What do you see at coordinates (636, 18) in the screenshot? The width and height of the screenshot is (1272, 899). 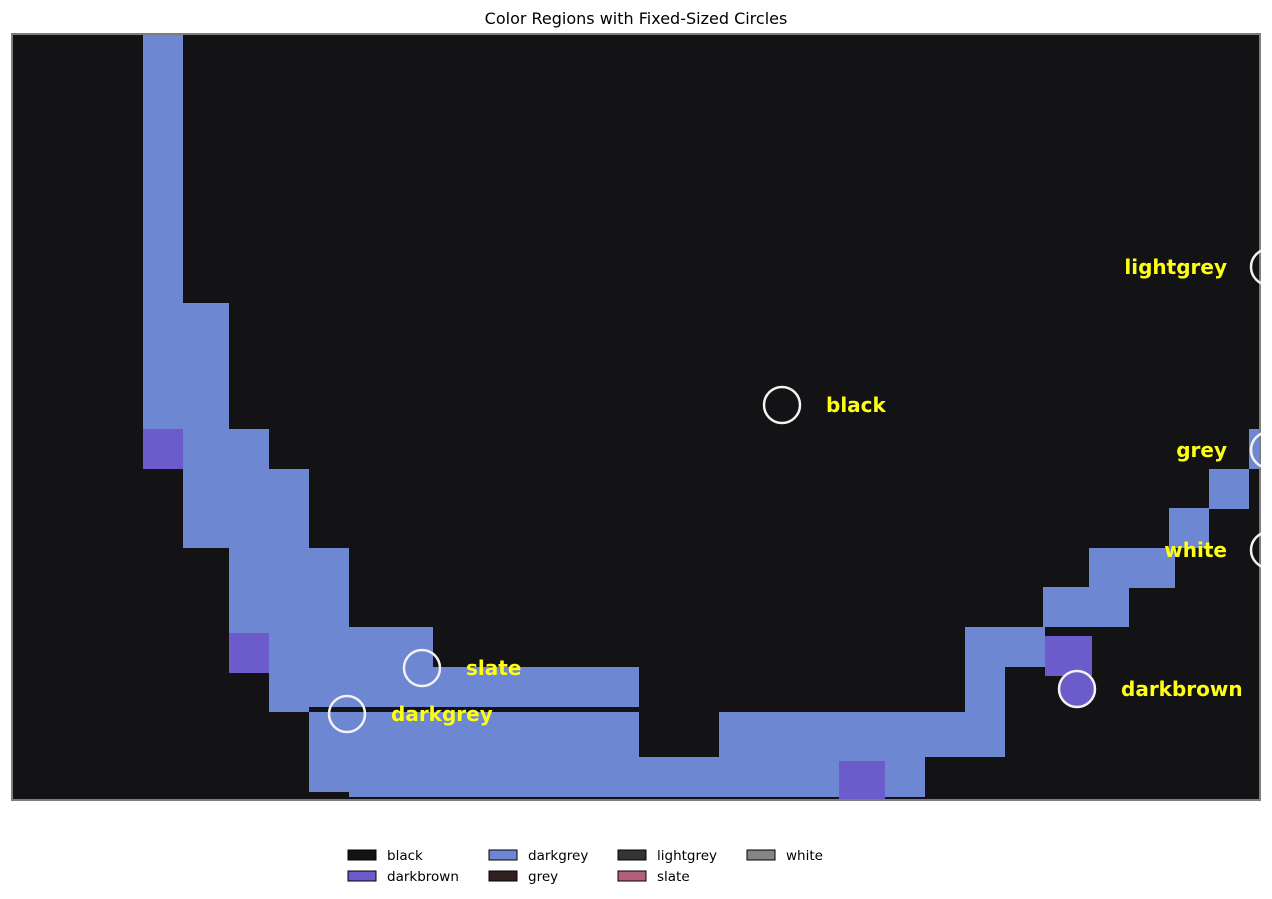 I see `chart-title: Color Regions with Fixed-Sized Circles` at bounding box center [636, 18].